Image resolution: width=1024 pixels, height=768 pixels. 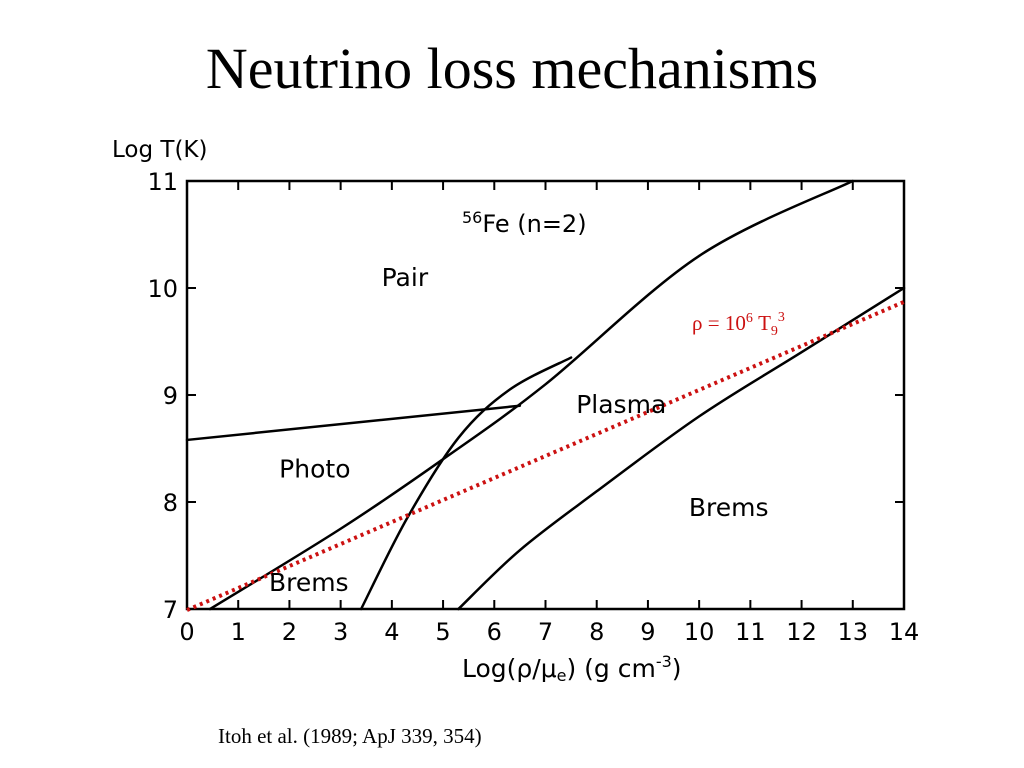 I want to click on x-tick-label: 10, so click(x=699, y=632).